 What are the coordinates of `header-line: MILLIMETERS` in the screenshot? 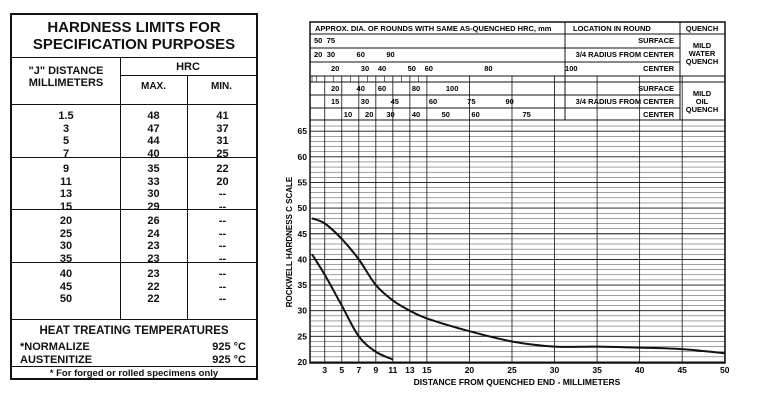 It's located at (66, 83).